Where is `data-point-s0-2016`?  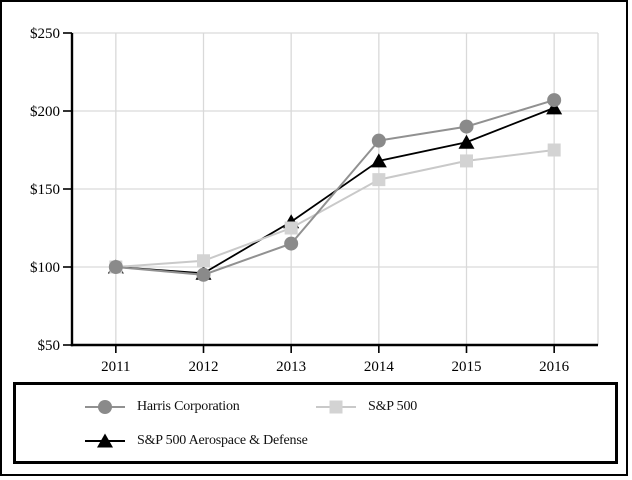 data-point-s0-2016 is located at coordinates (554, 100).